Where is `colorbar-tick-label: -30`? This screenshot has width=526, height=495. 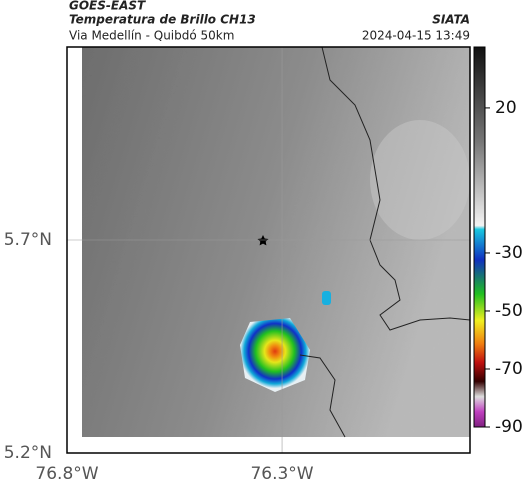 colorbar-tick-label: -30 is located at coordinates (509, 253).